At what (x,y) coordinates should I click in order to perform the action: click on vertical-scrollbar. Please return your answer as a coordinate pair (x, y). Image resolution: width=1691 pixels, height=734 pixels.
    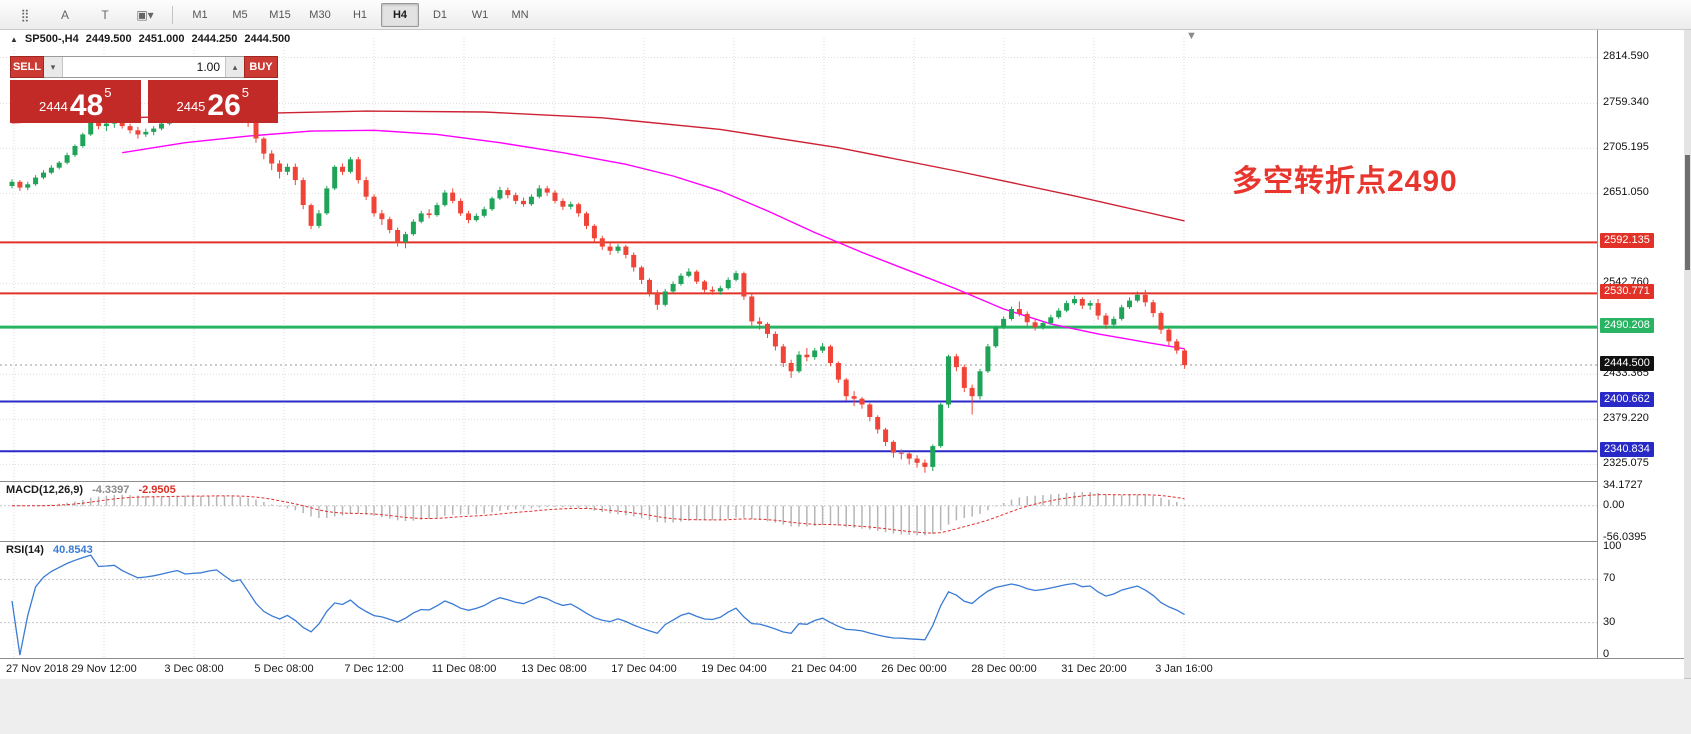
    Looking at the image, I should click on (1687, 354).